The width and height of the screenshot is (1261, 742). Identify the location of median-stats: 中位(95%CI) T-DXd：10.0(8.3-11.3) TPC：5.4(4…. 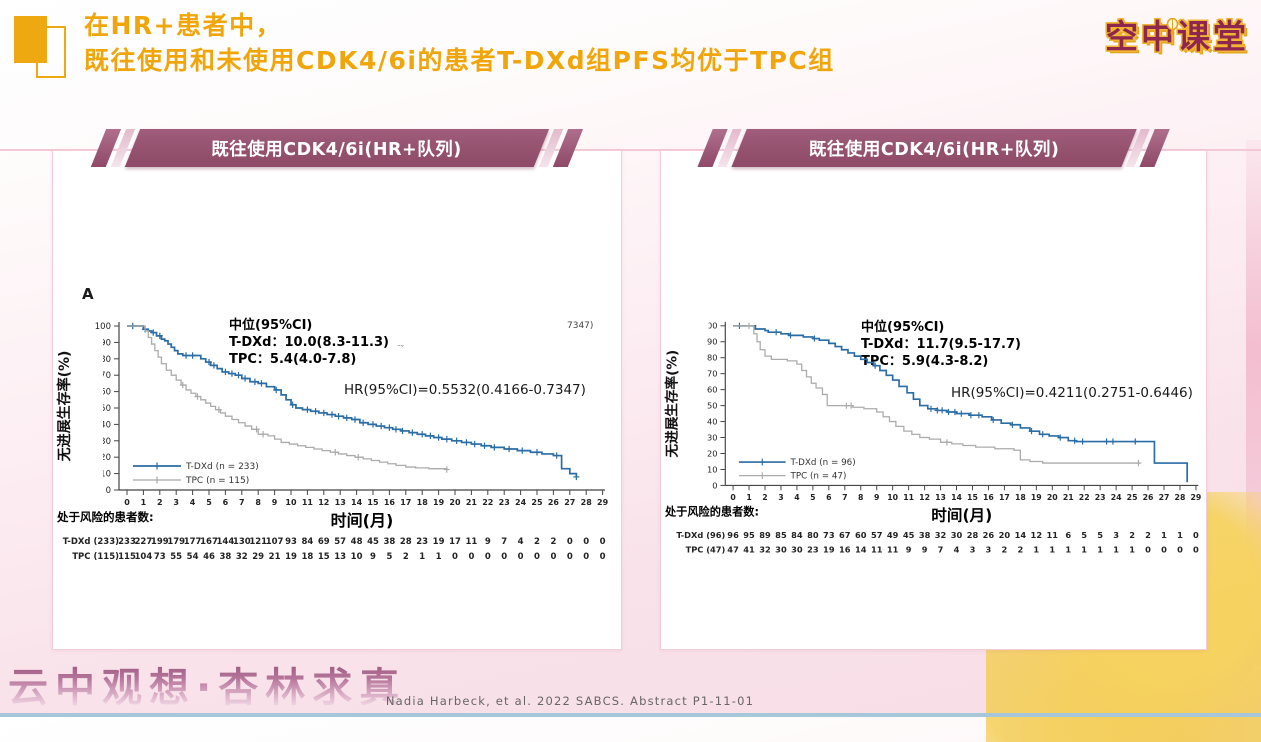
(309, 342).